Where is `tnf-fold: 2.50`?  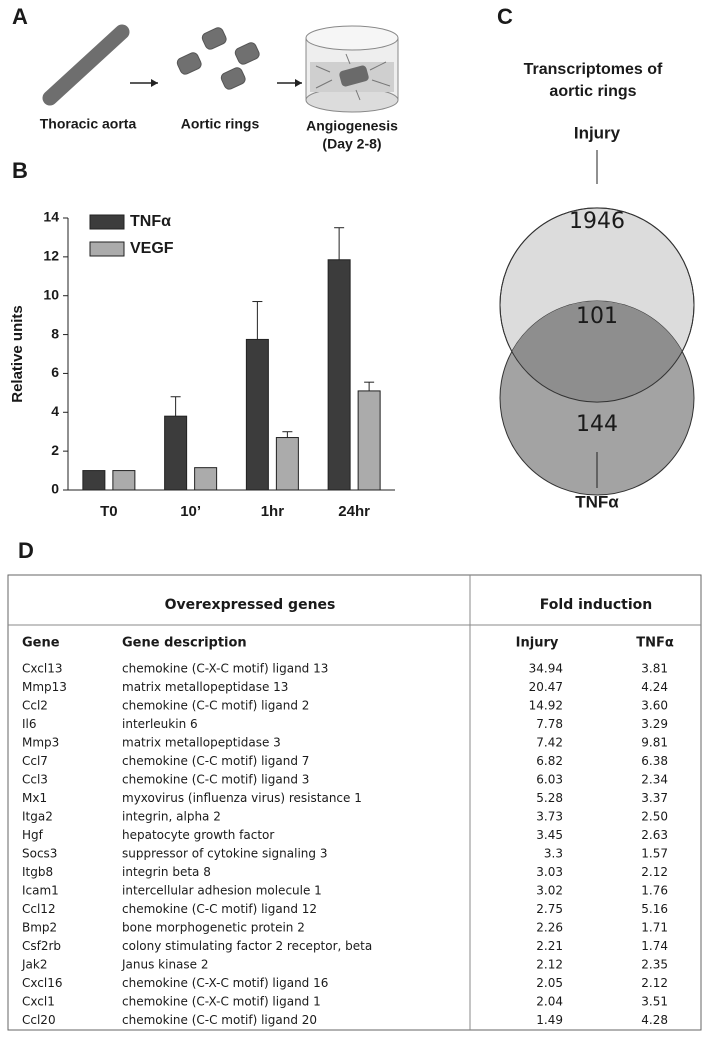 tnf-fold: 2.50 is located at coordinates (654, 817).